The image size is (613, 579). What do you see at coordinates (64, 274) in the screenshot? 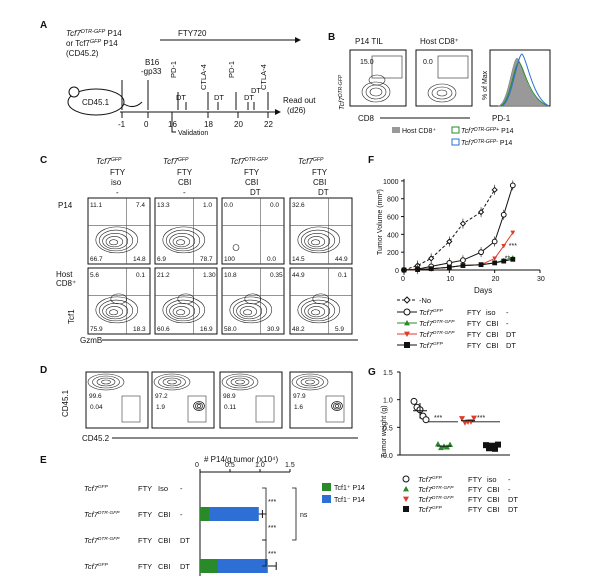
I see `c-row-host-1: Host` at bounding box center [64, 274].